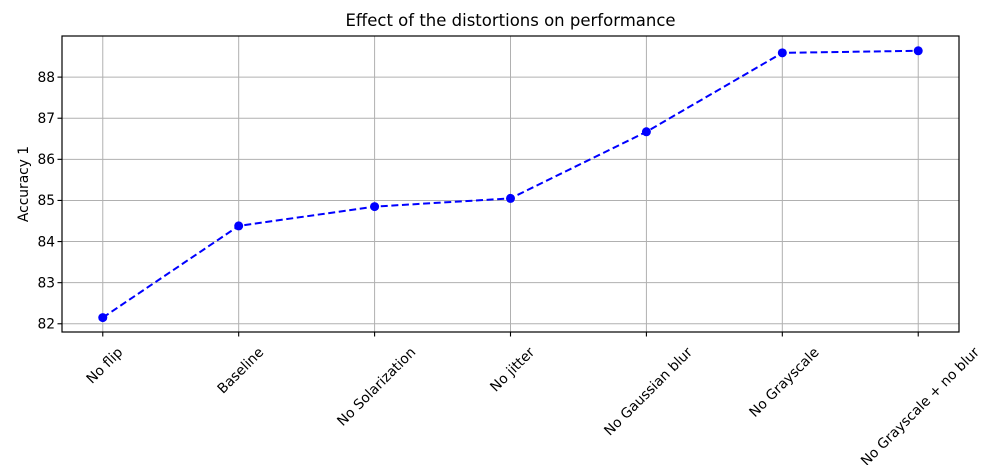 The image size is (1000, 465). I want to click on x-tick-label: No Grayscale, so click(784, 383).